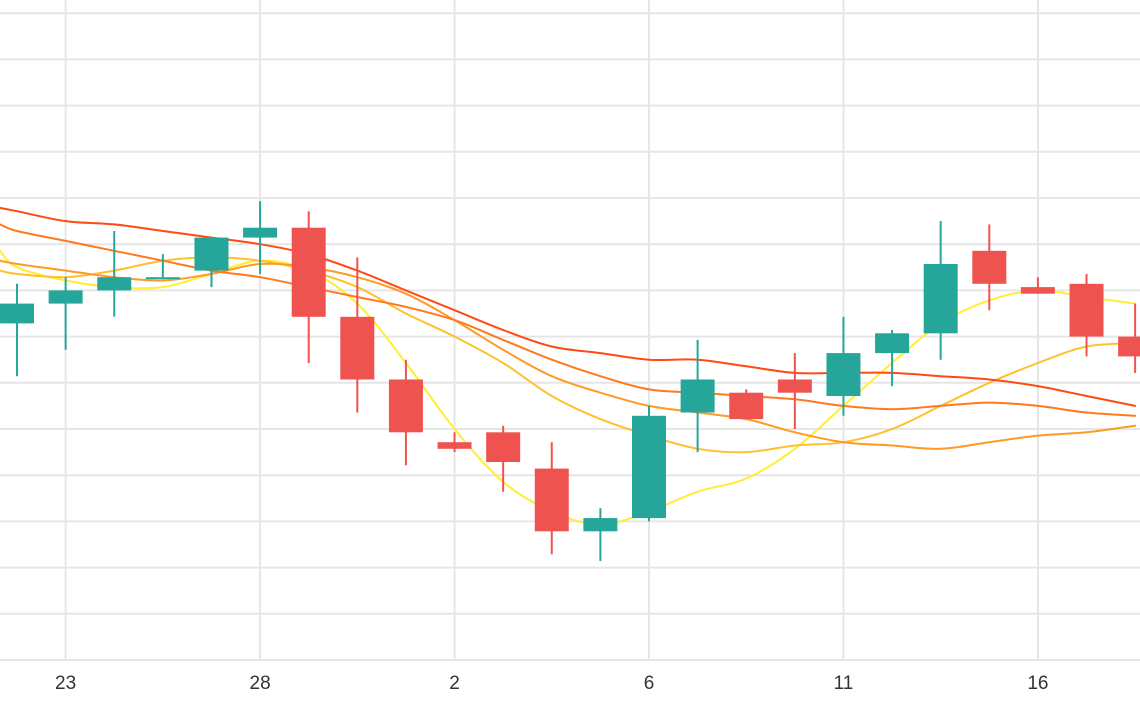 The width and height of the screenshot is (1140, 710). What do you see at coordinates (570, 676) in the screenshot?
I see `x-axis: 23 28 2 6 11 16` at bounding box center [570, 676].